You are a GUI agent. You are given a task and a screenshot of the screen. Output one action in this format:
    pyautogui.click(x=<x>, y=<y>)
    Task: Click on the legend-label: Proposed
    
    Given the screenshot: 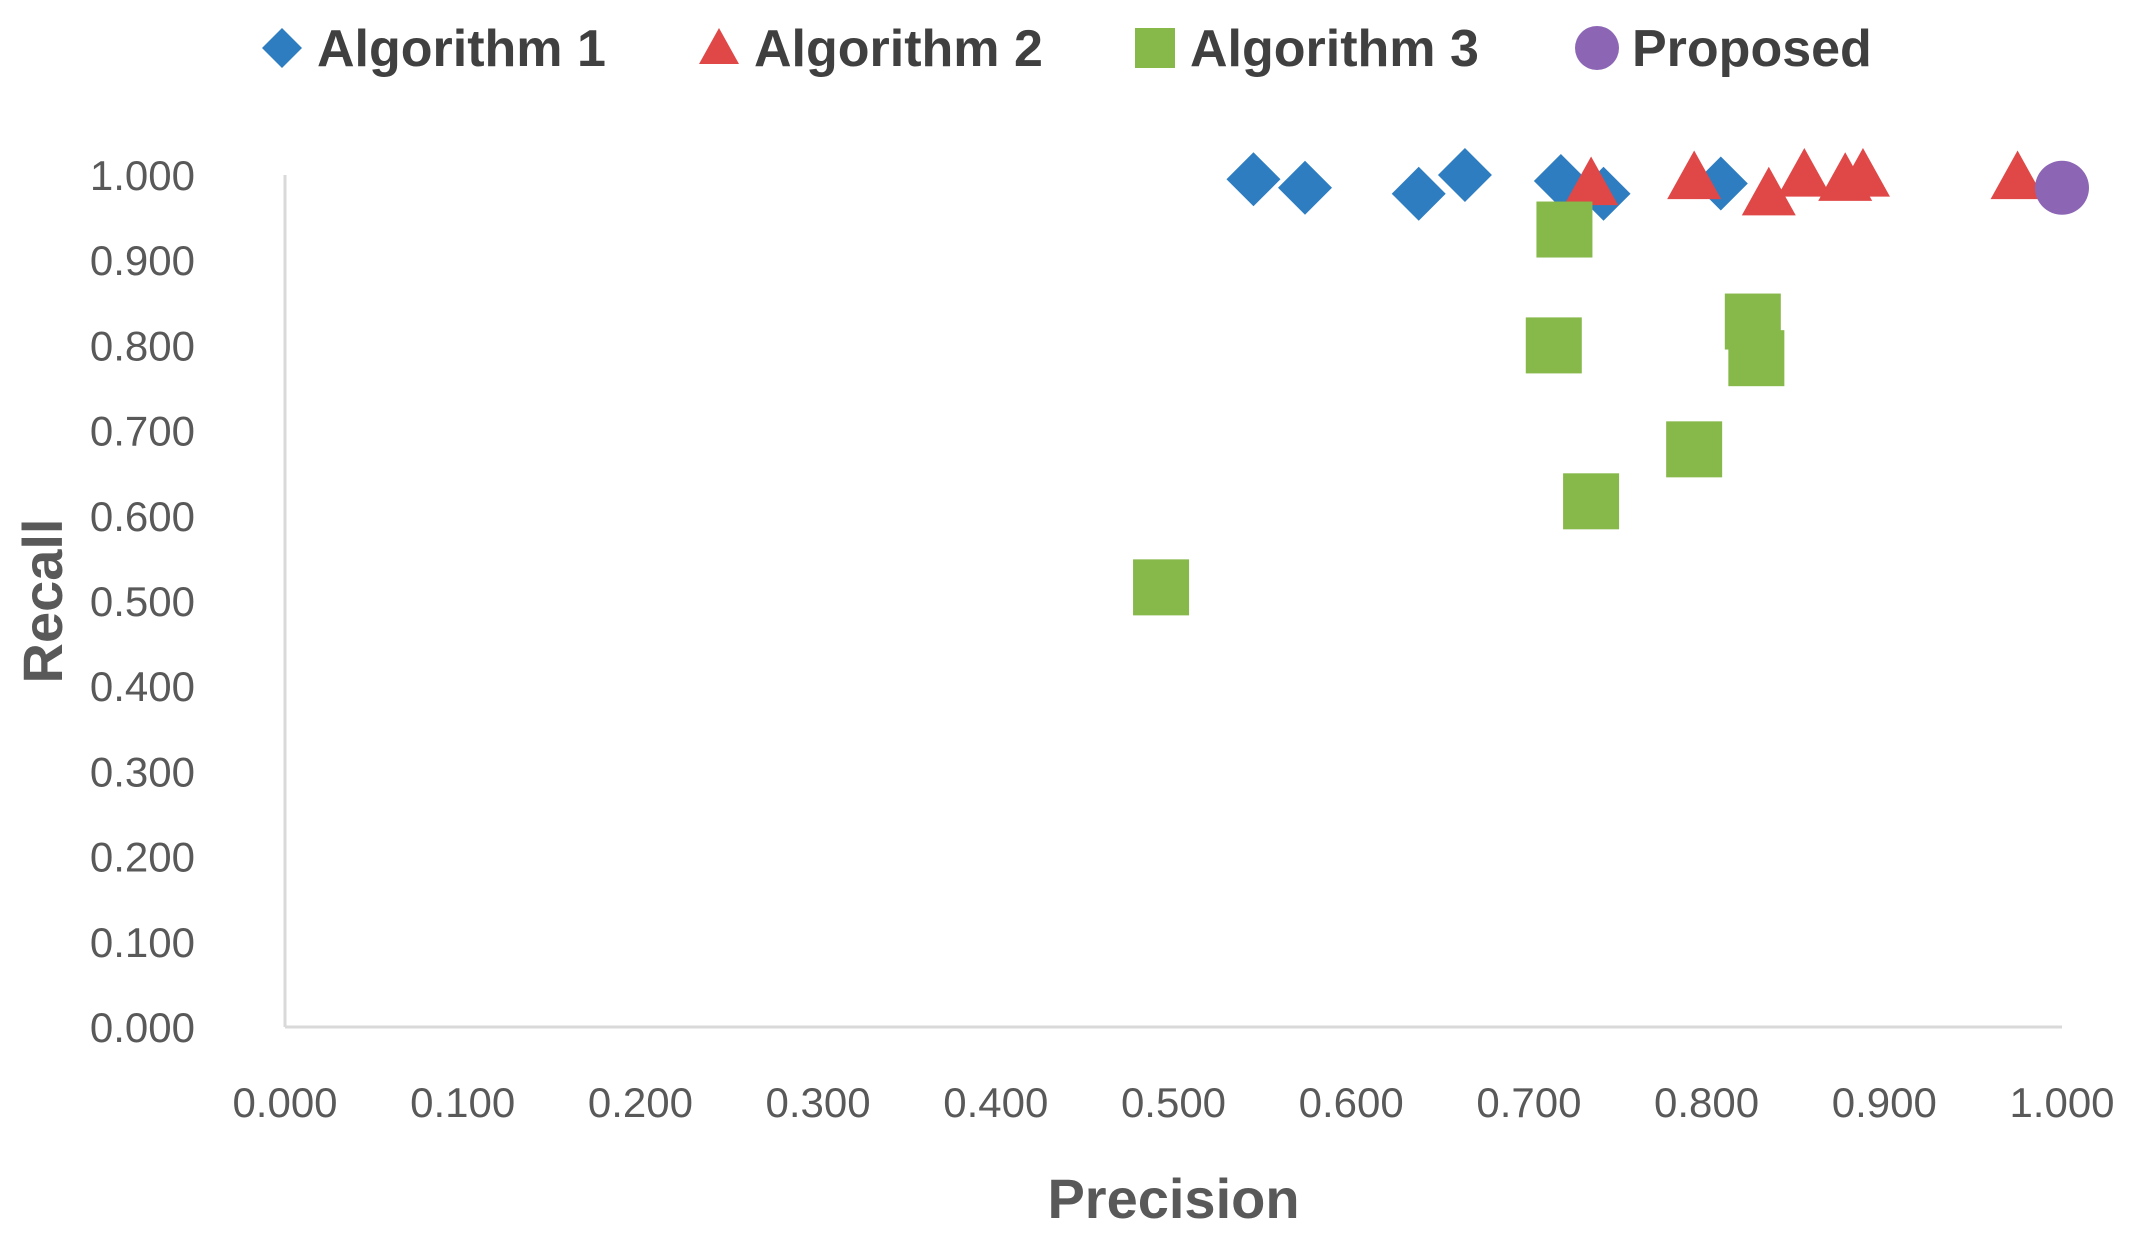 What is the action you would take?
    pyautogui.click(x=1752, y=49)
    